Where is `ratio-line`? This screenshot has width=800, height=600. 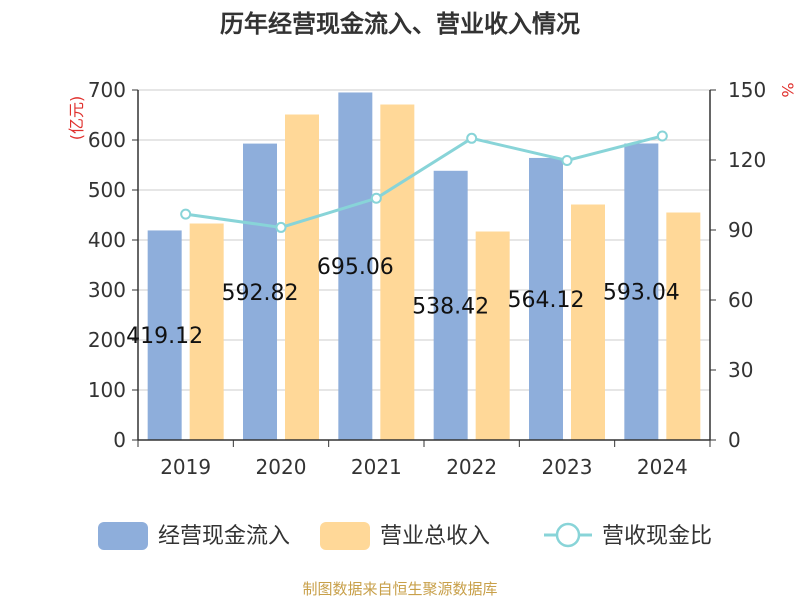
ratio-line is located at coordinates (424, 181).